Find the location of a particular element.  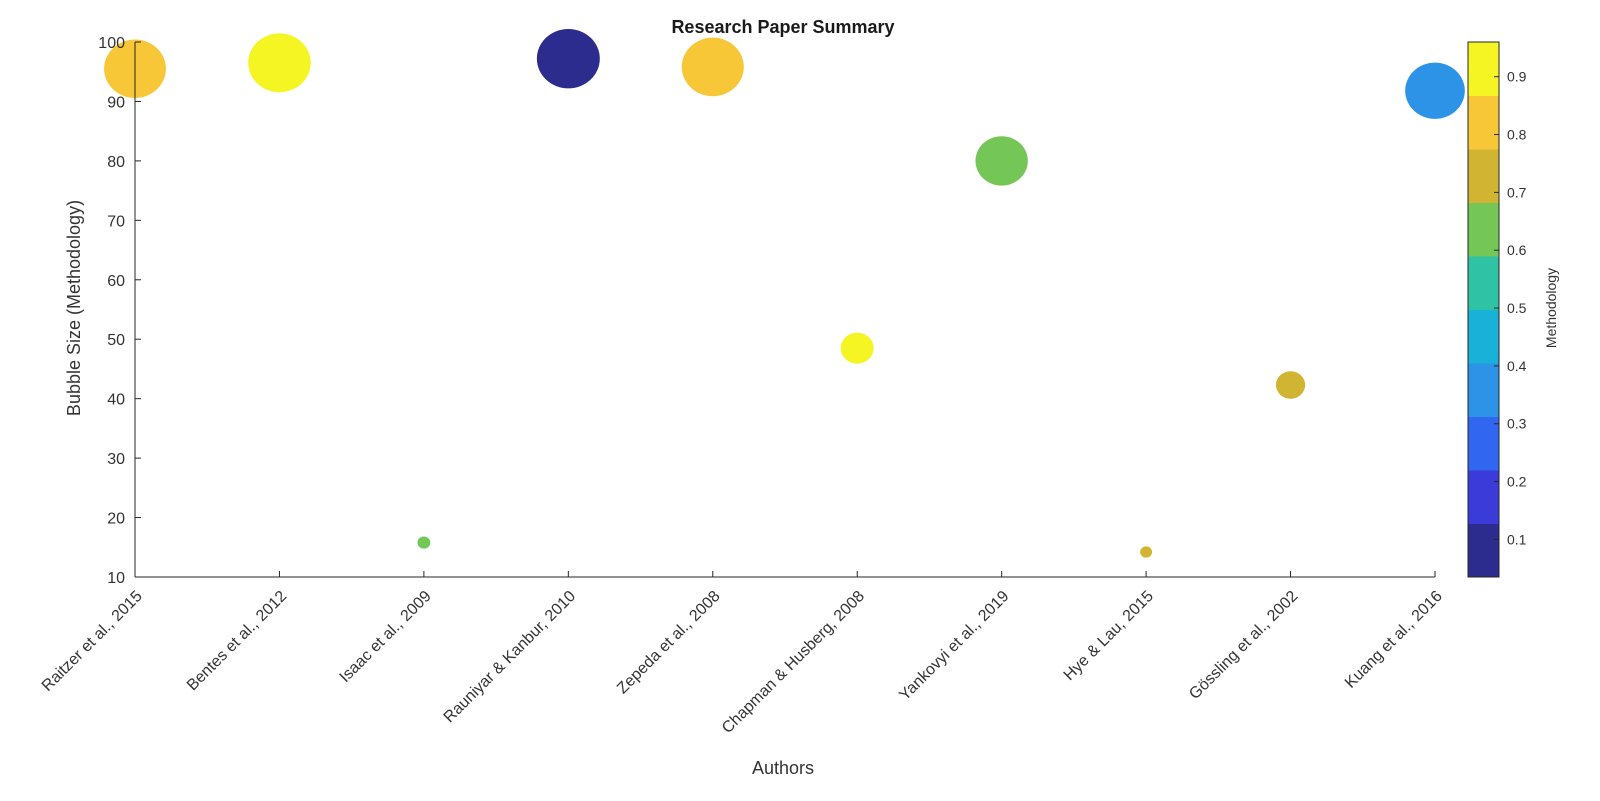

colorbar-tick-label: 0.2 is located at coordinates (1517, 482).